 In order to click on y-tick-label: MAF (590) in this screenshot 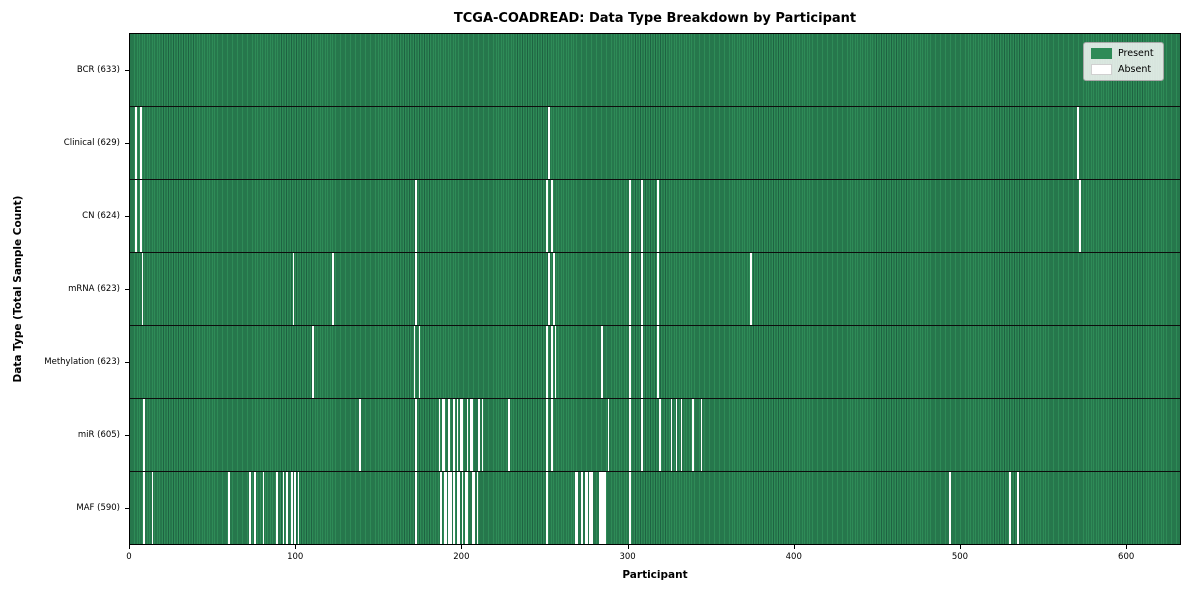, I will do `click(98, 508)`.